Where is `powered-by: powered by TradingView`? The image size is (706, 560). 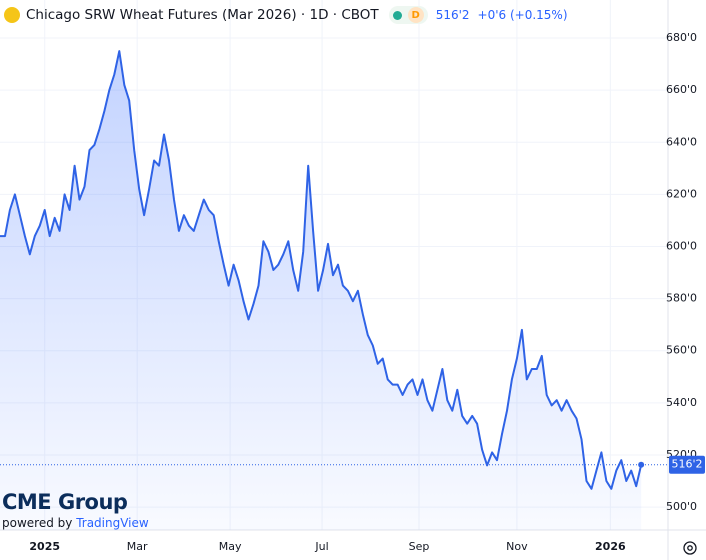
powered-by: powered by TradingView is located at coordinates (75, 523).